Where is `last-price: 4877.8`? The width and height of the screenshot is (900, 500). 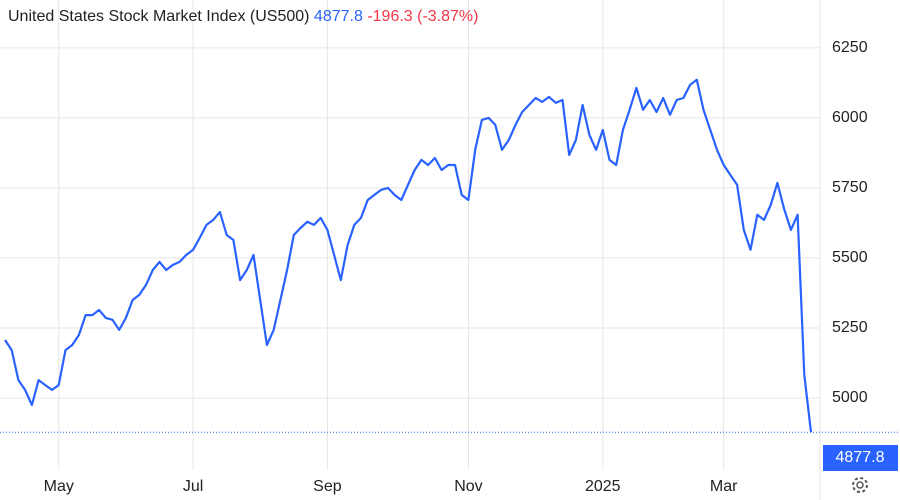
last-price: 4877.8 is located at coordinates (338, 16).